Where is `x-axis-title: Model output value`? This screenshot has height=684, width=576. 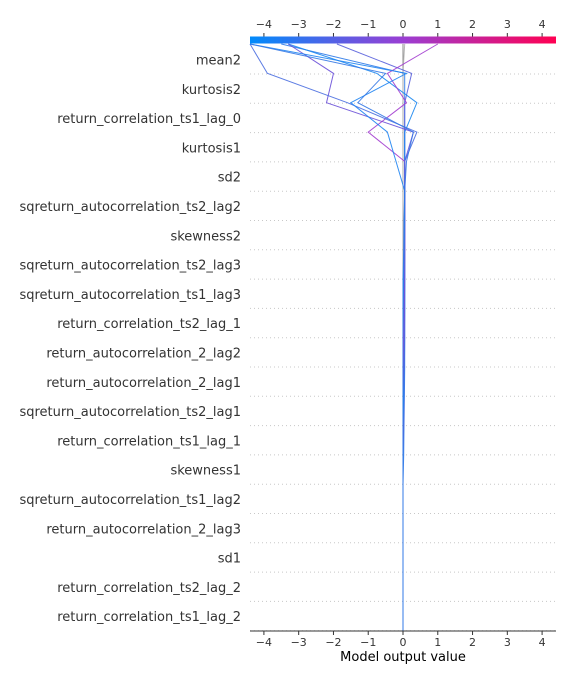
x-axis-title: Model output value is located at coordinates (403, 657).